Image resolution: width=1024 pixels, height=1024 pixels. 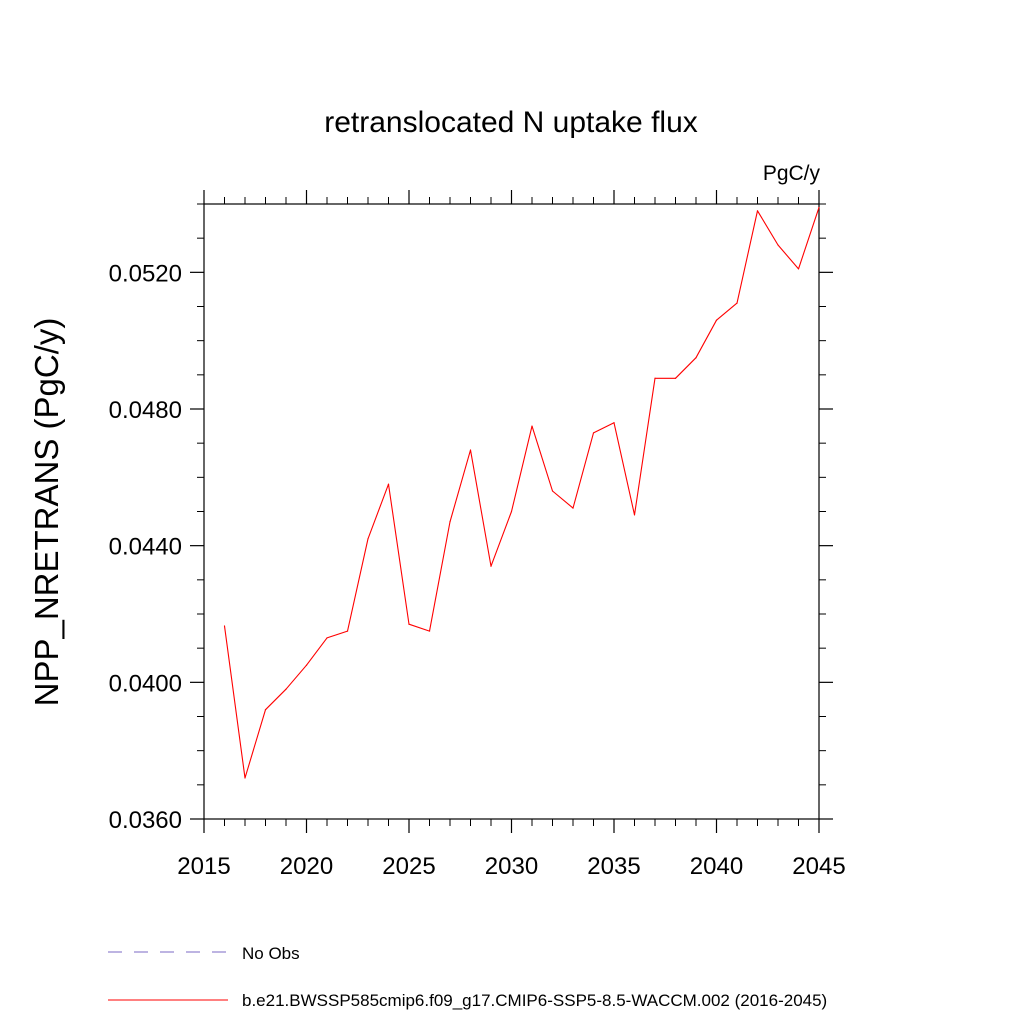 I want to click on y-axis-label: NPP_NRETRANS (PgC/y), so click(x=46, y=512).